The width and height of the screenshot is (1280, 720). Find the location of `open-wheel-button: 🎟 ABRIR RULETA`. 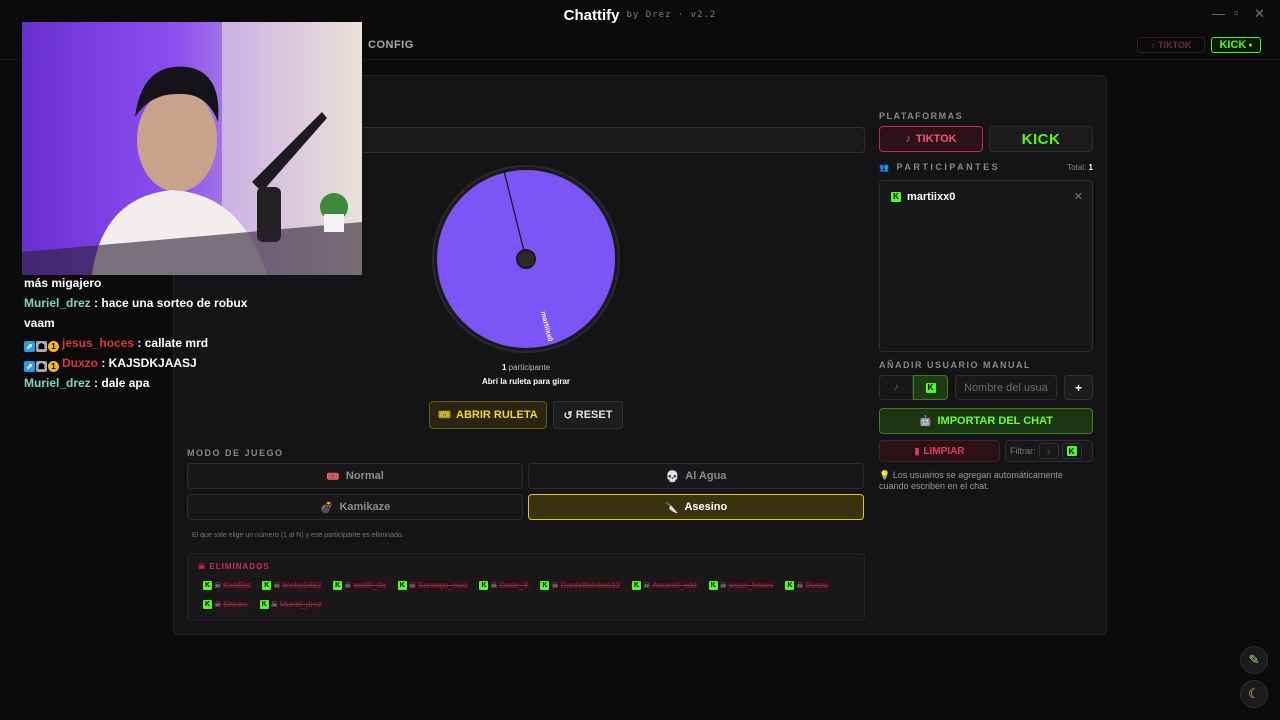

open-wheel-button: 🎟 ABRIR RULETA is located at coordinates (488, 415).